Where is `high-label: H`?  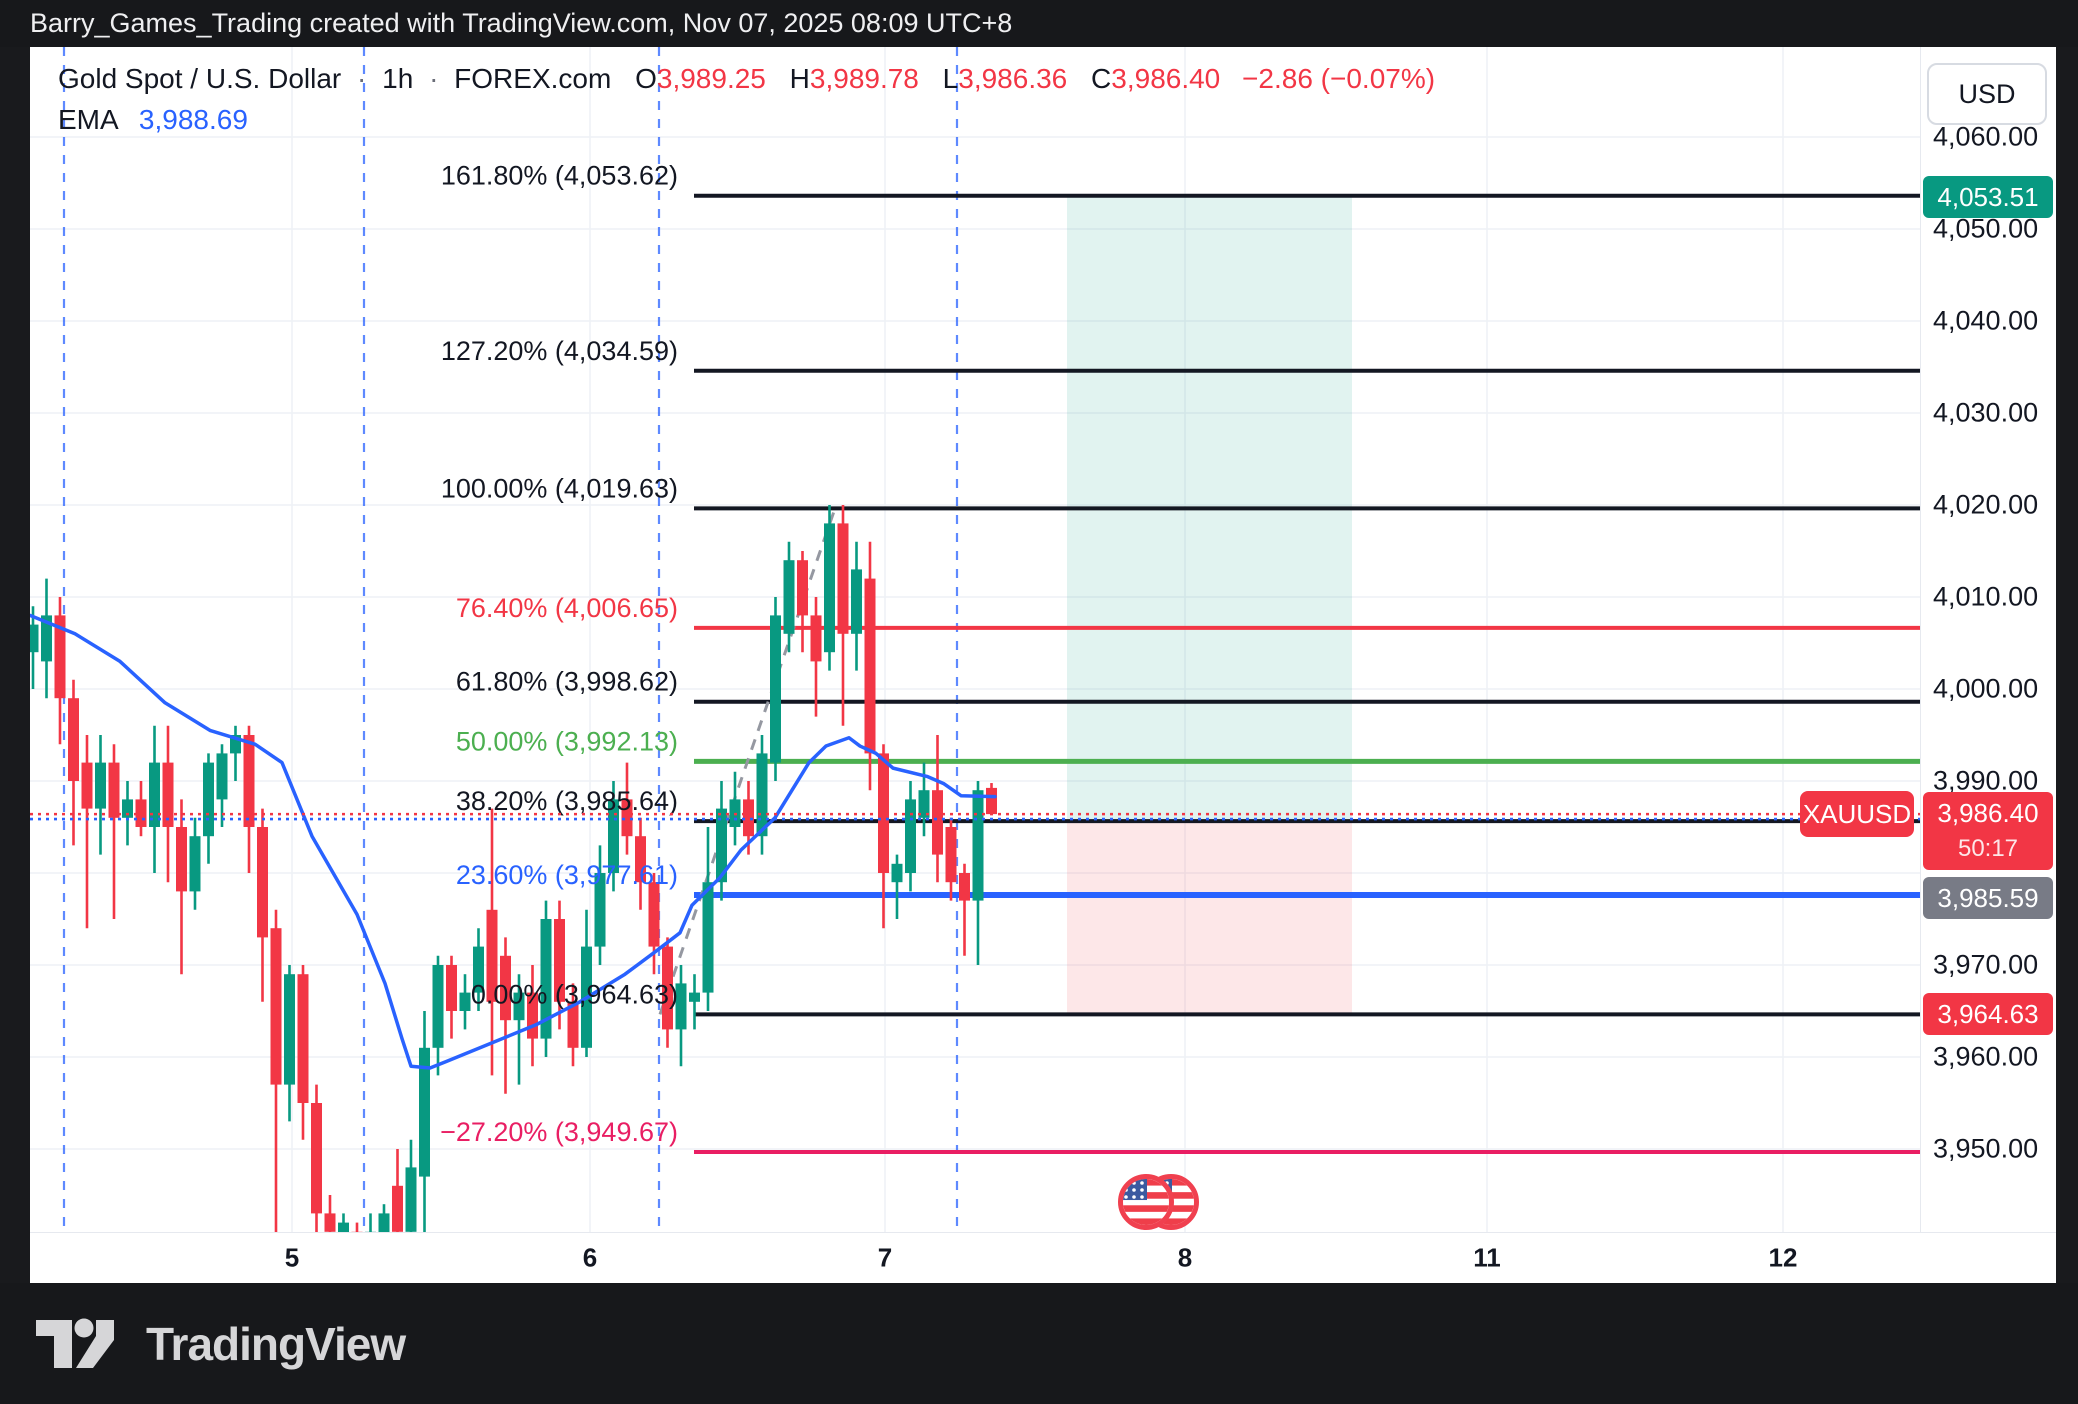
high-label: H is located at coordinates (799, 78).